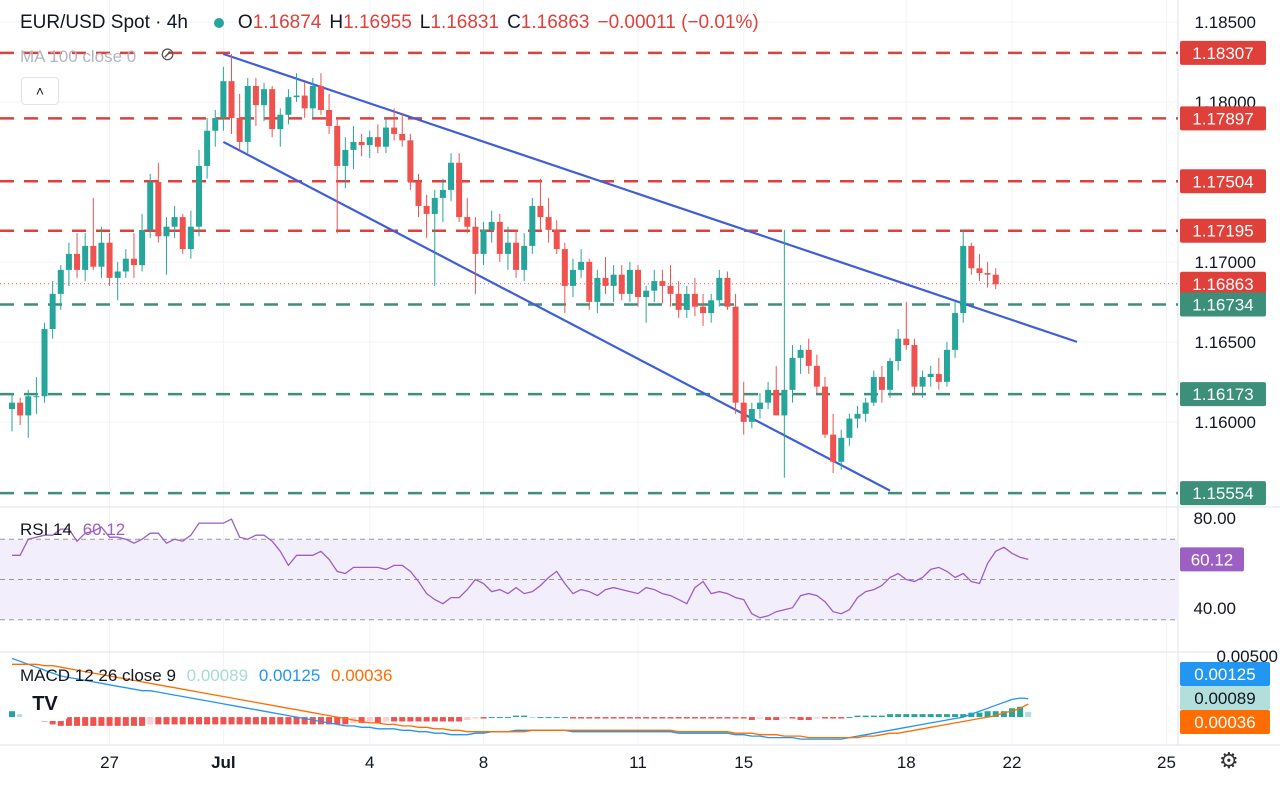 Image resolution: width=1280 pixels, height=791 pixels. Describe the element at coordinates (1225, 698) in the screenshot. I see `macd-tag-bg` at that location.